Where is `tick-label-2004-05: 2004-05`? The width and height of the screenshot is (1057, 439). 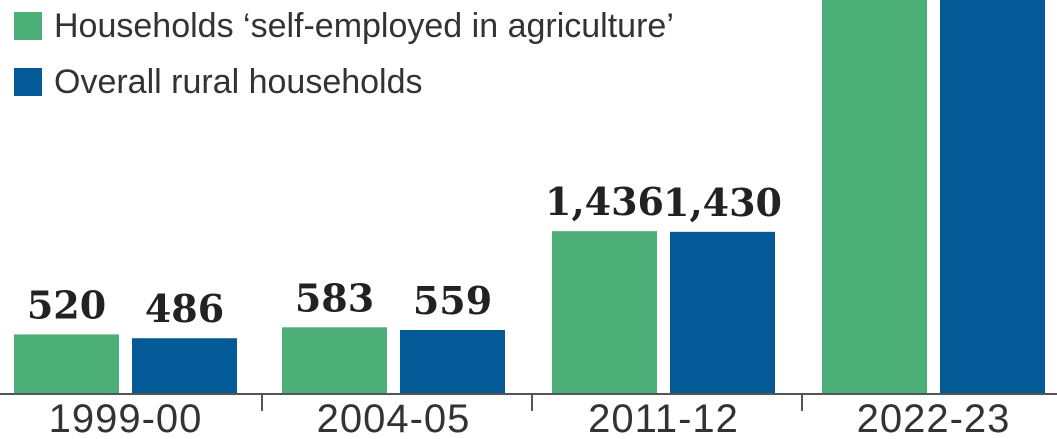
tick-label-2004-05: 2004-05 is located at coordinates (394, 418).